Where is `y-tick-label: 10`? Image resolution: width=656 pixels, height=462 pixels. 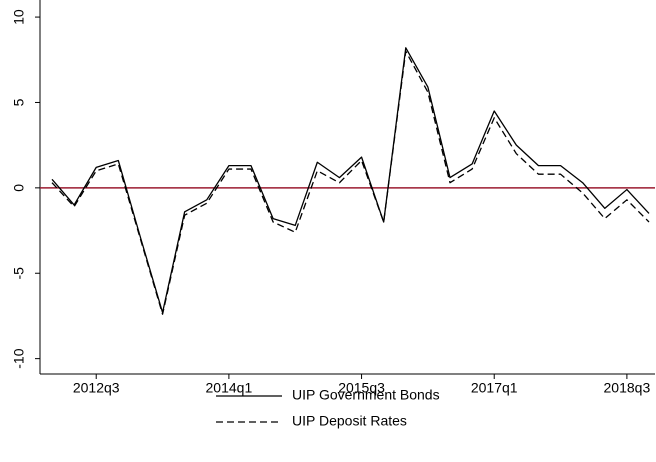
y-tick-label: 10 is located at coordinates (19, 17).